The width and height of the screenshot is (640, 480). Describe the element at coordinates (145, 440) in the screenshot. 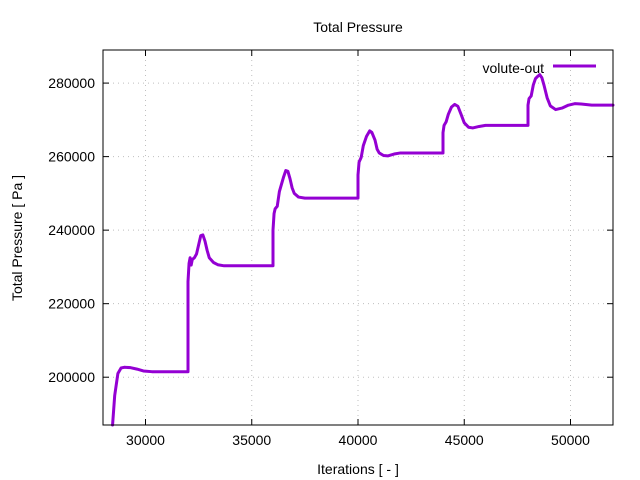

I see `x-tick-label: 30000` at that location.